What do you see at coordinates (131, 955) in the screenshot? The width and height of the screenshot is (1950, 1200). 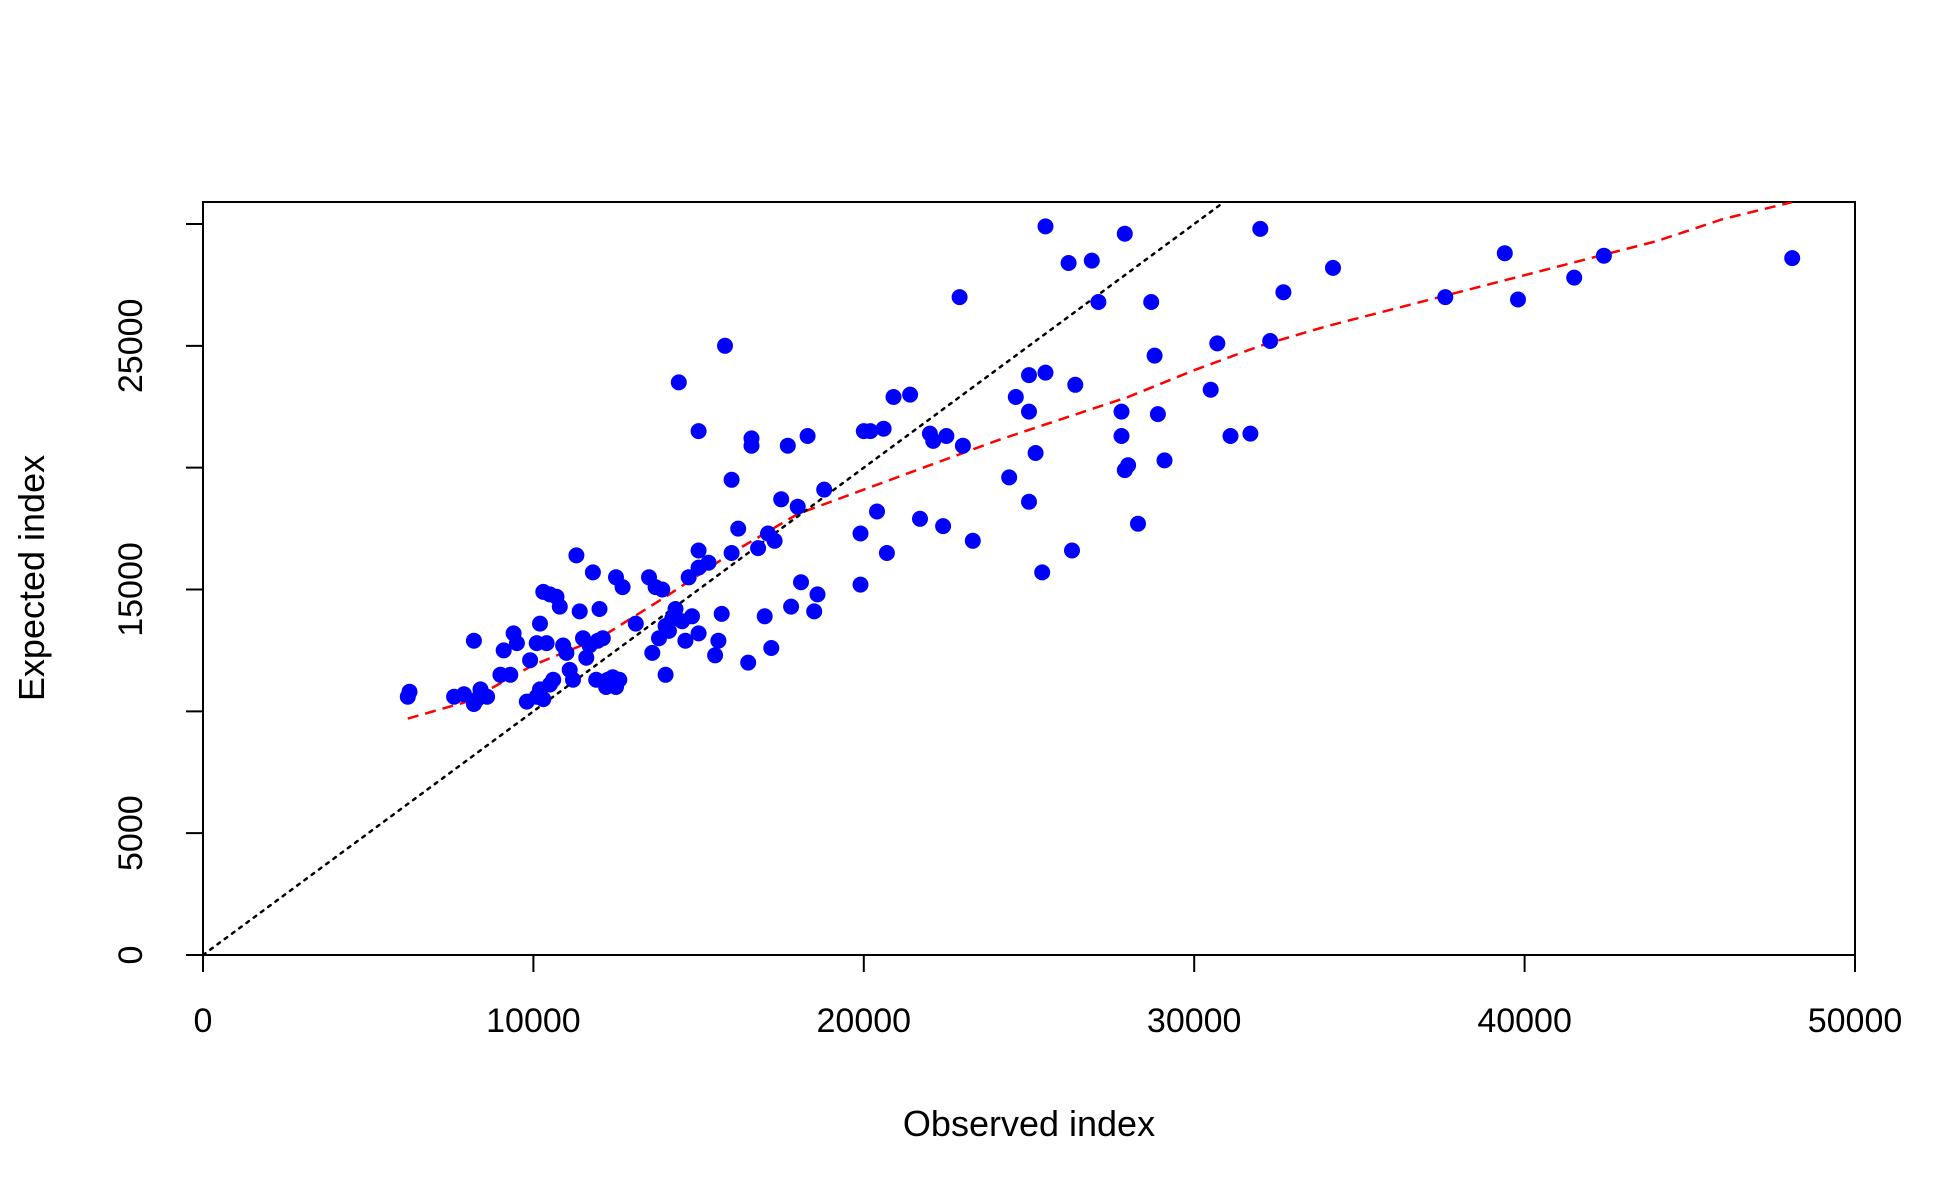 I see `y-tick-label: 0` at bounding box center [131, 955].